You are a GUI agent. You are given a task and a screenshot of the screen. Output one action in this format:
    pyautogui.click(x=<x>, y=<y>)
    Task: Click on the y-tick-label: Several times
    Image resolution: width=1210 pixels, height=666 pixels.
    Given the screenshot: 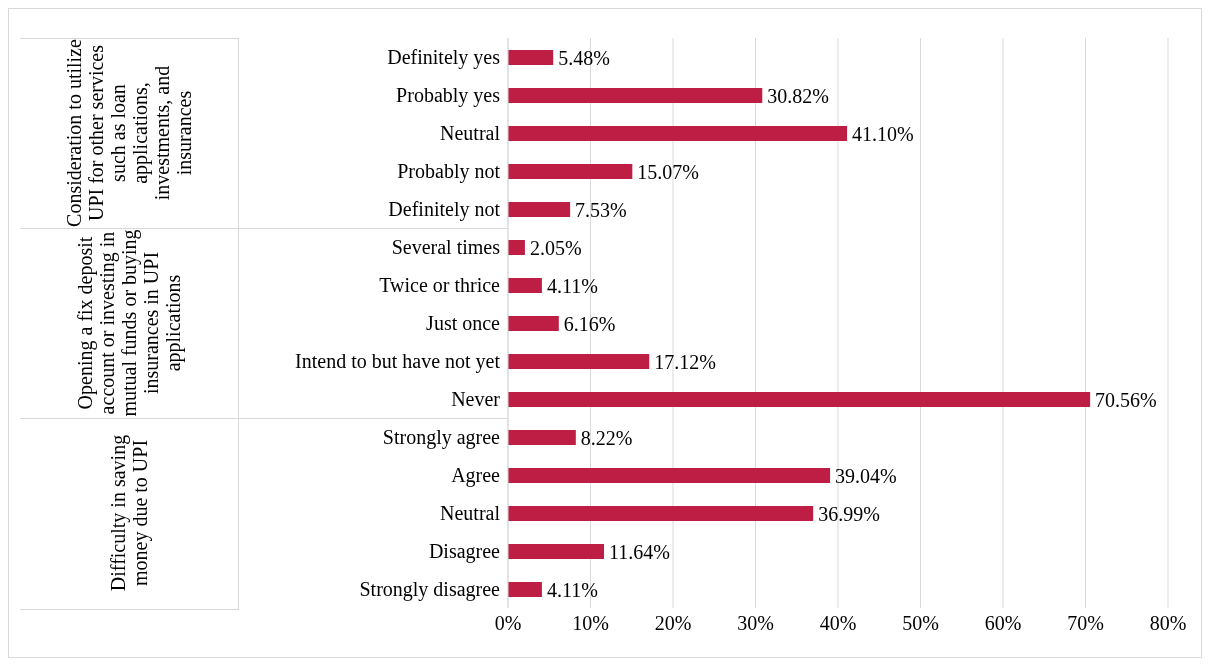 What is the action you would take?
    pyautogui.click(x=446, y=247)
    